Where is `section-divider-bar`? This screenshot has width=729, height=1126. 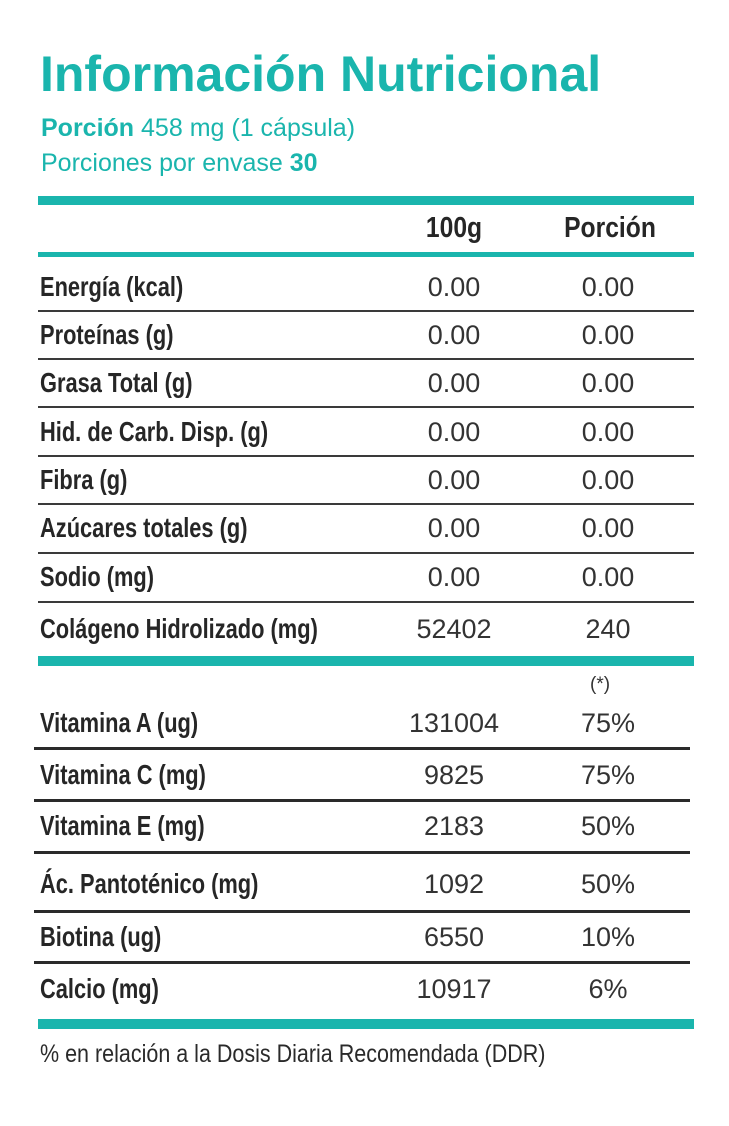 section-divider-bar is located at coordinates (366, 661).